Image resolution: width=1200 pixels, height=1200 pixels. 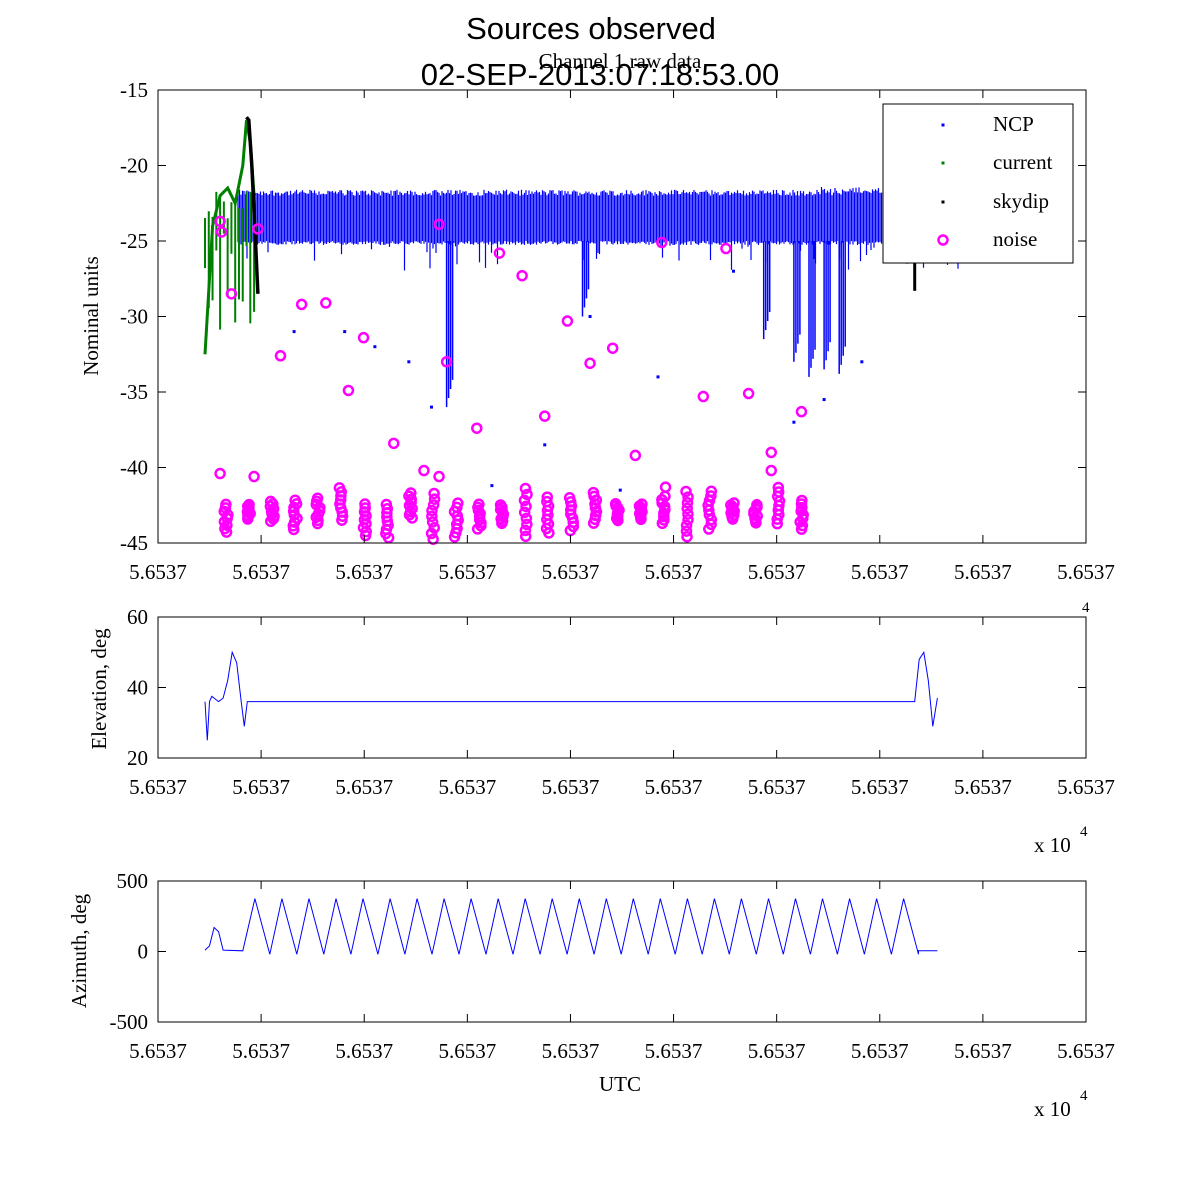 I want to click on noise-clusters, so click(x=513, y=513).